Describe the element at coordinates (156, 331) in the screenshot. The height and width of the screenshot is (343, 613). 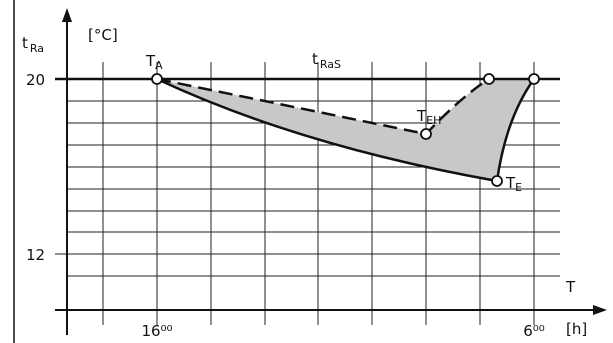
I see `x-tick-label: 16⁰⁰` at that location.